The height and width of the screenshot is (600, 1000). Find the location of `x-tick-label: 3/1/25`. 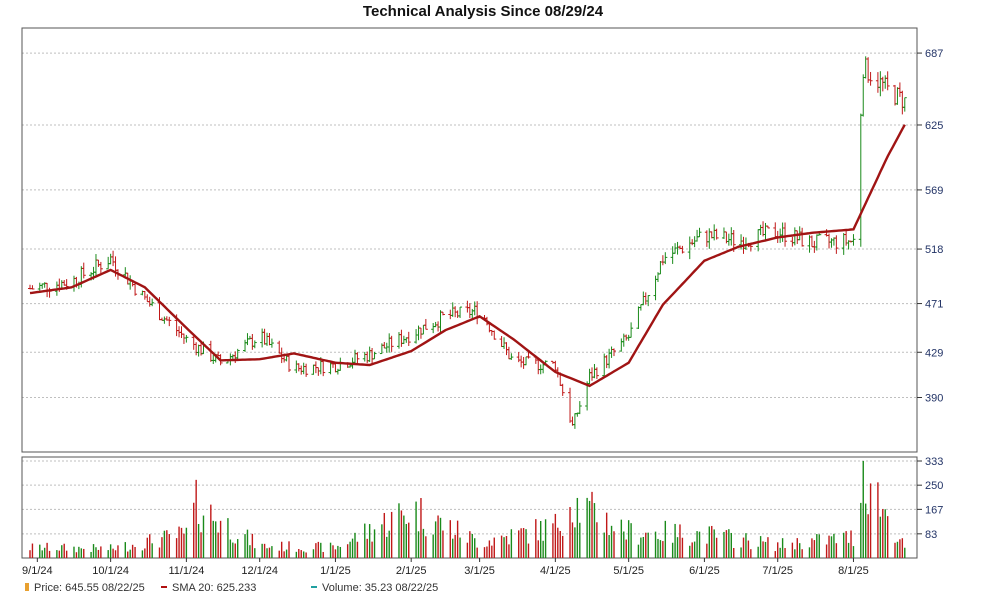

x-tick-label: 3/1/25 is located at coordinates (479, 571).